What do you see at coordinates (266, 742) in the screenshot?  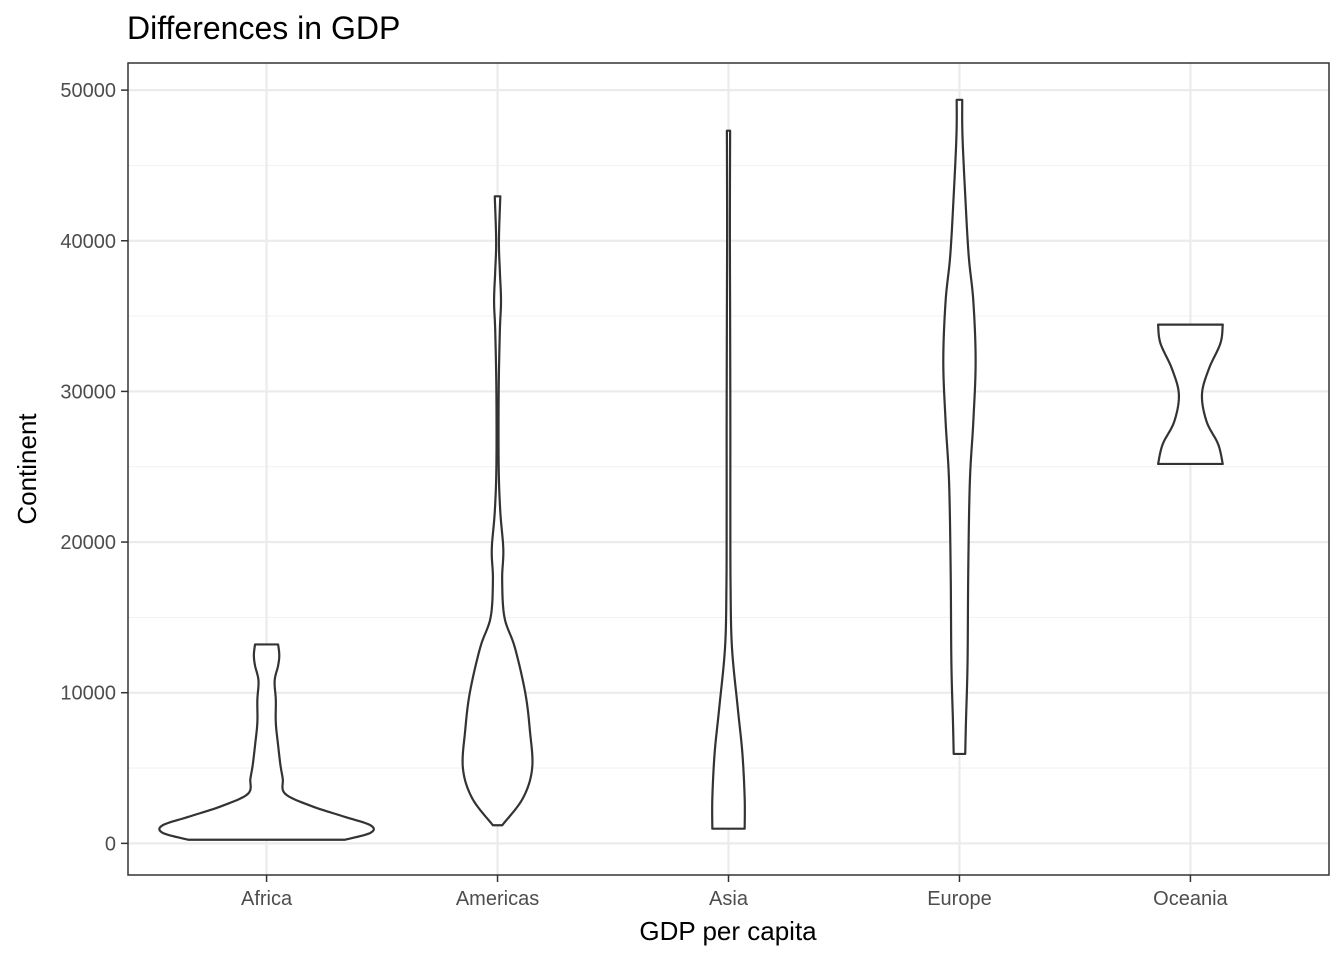 I see `violin-africa` at bounding box center [266, 742].